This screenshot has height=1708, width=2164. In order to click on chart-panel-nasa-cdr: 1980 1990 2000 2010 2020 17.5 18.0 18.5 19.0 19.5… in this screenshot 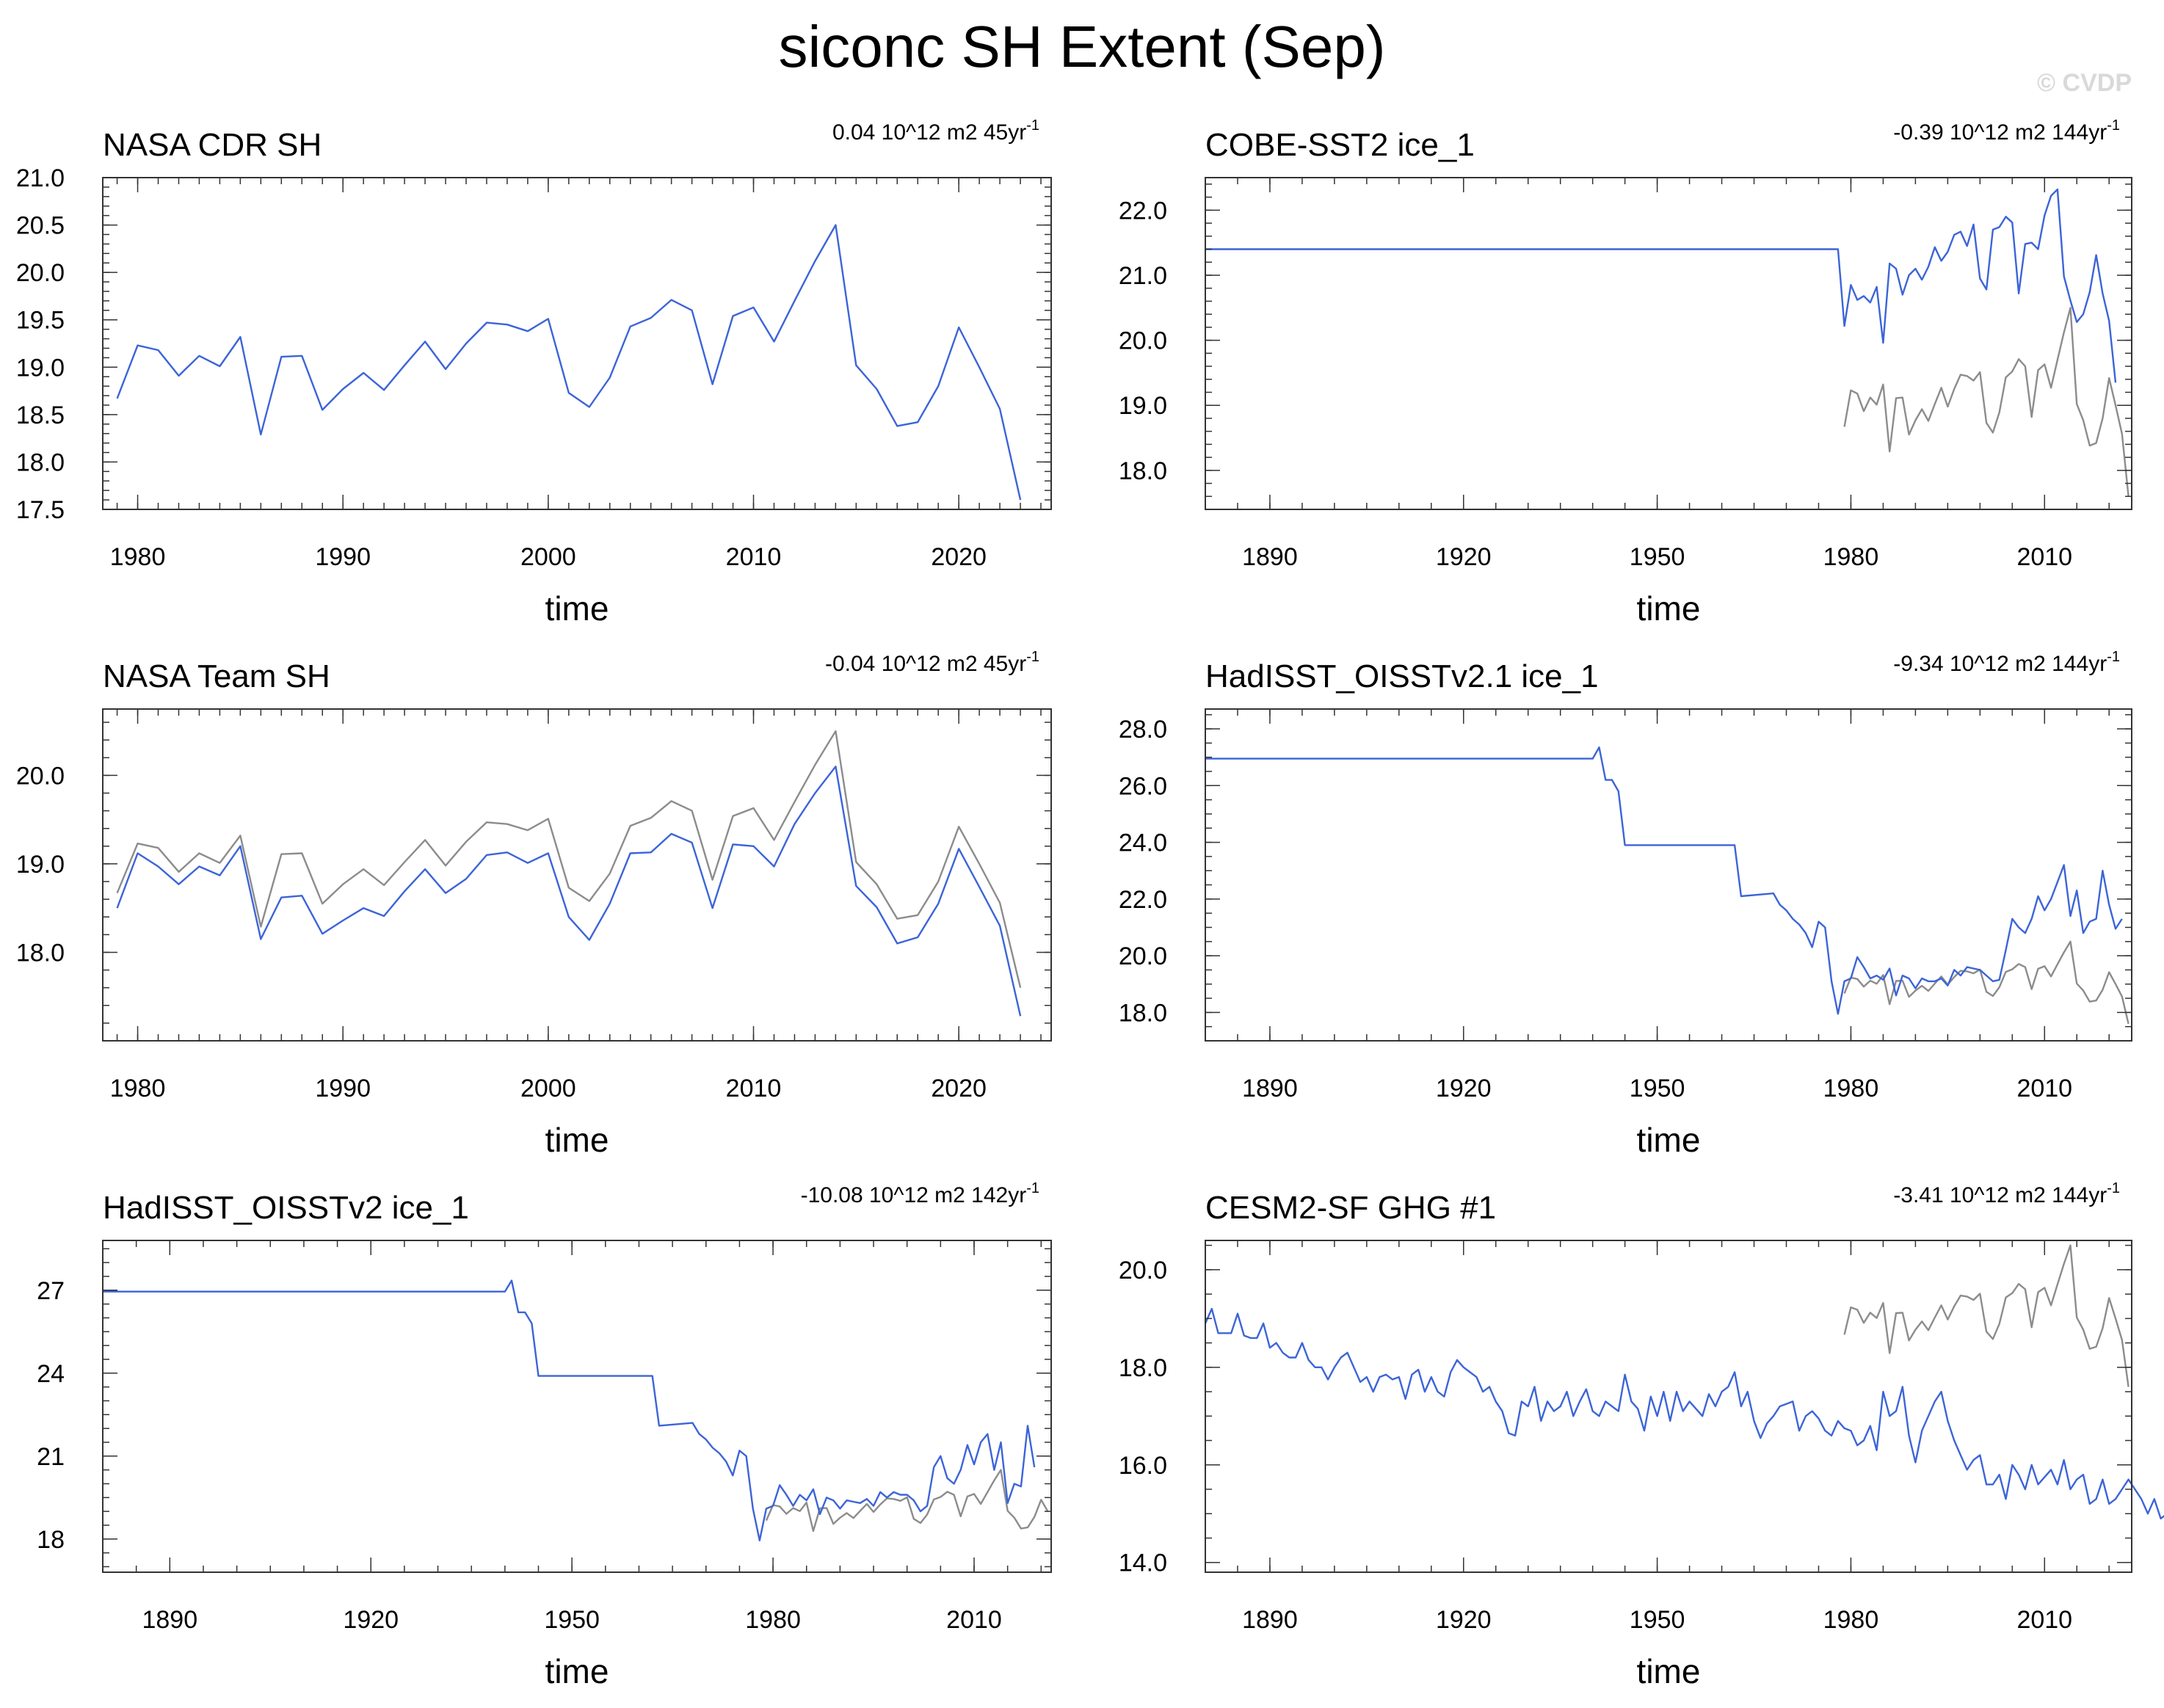, I will do `click(534, 372)`.